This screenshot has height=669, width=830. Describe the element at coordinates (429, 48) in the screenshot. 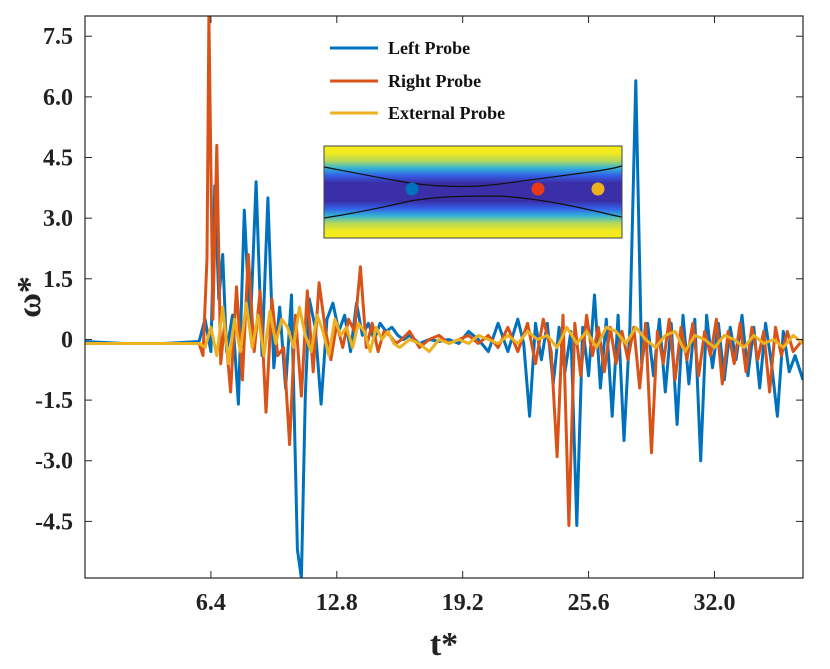

I see `legend-label-left-probe: Left Probe` at that location.